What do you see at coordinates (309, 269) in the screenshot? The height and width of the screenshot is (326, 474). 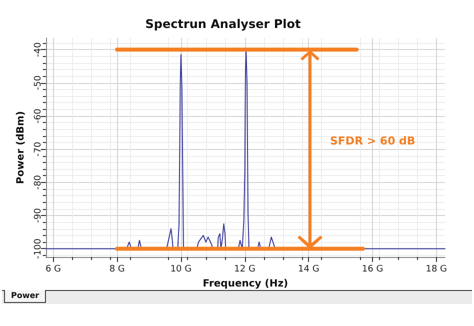 I see `x-tick-label: 14 G` at bounding box center [309, 269].